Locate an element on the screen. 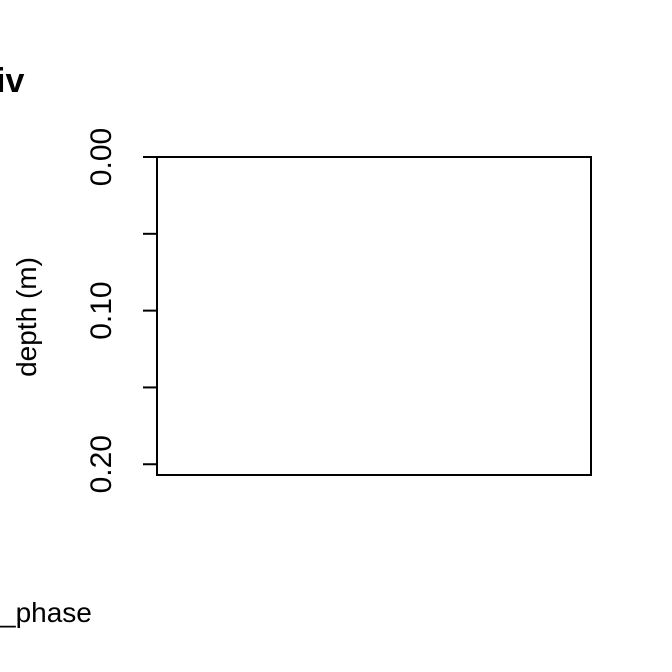  y-tick-label: 0.00 is located at coordinates (101, 157).